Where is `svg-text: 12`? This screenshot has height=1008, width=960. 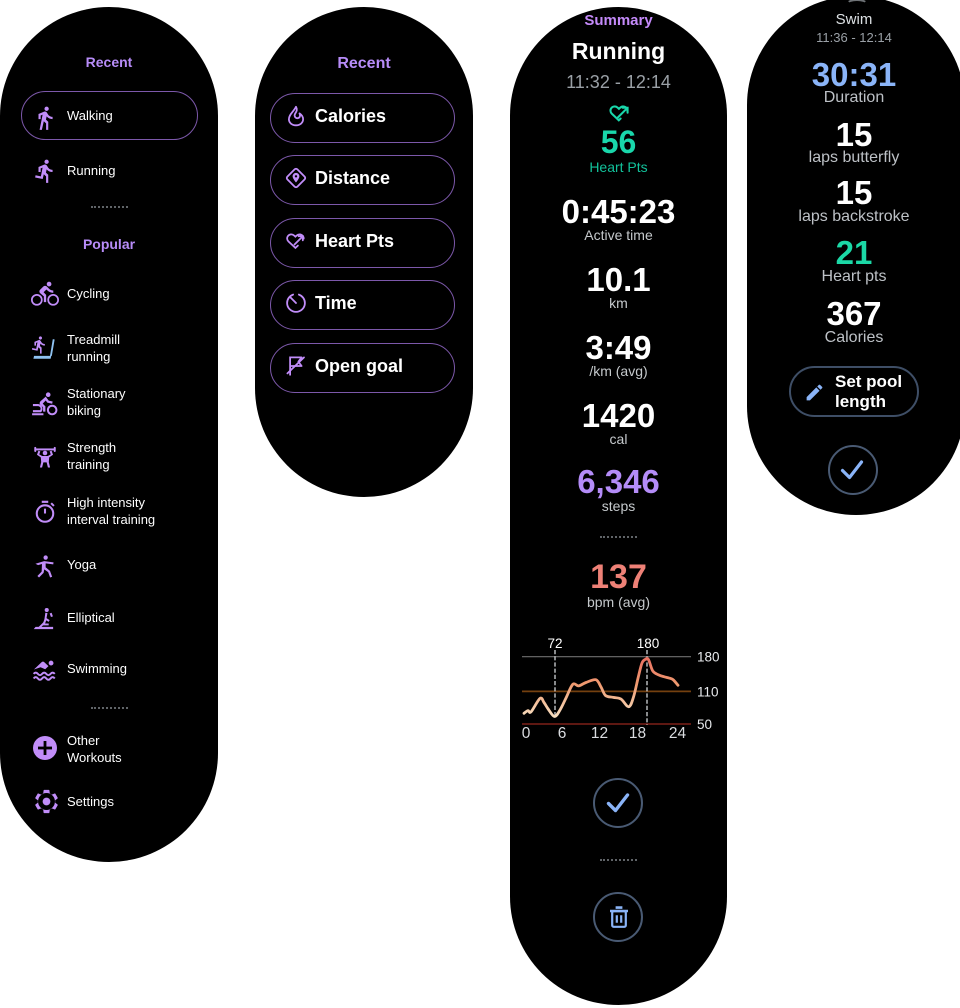
svg-text: 12 is located at coordinates (599, 733).